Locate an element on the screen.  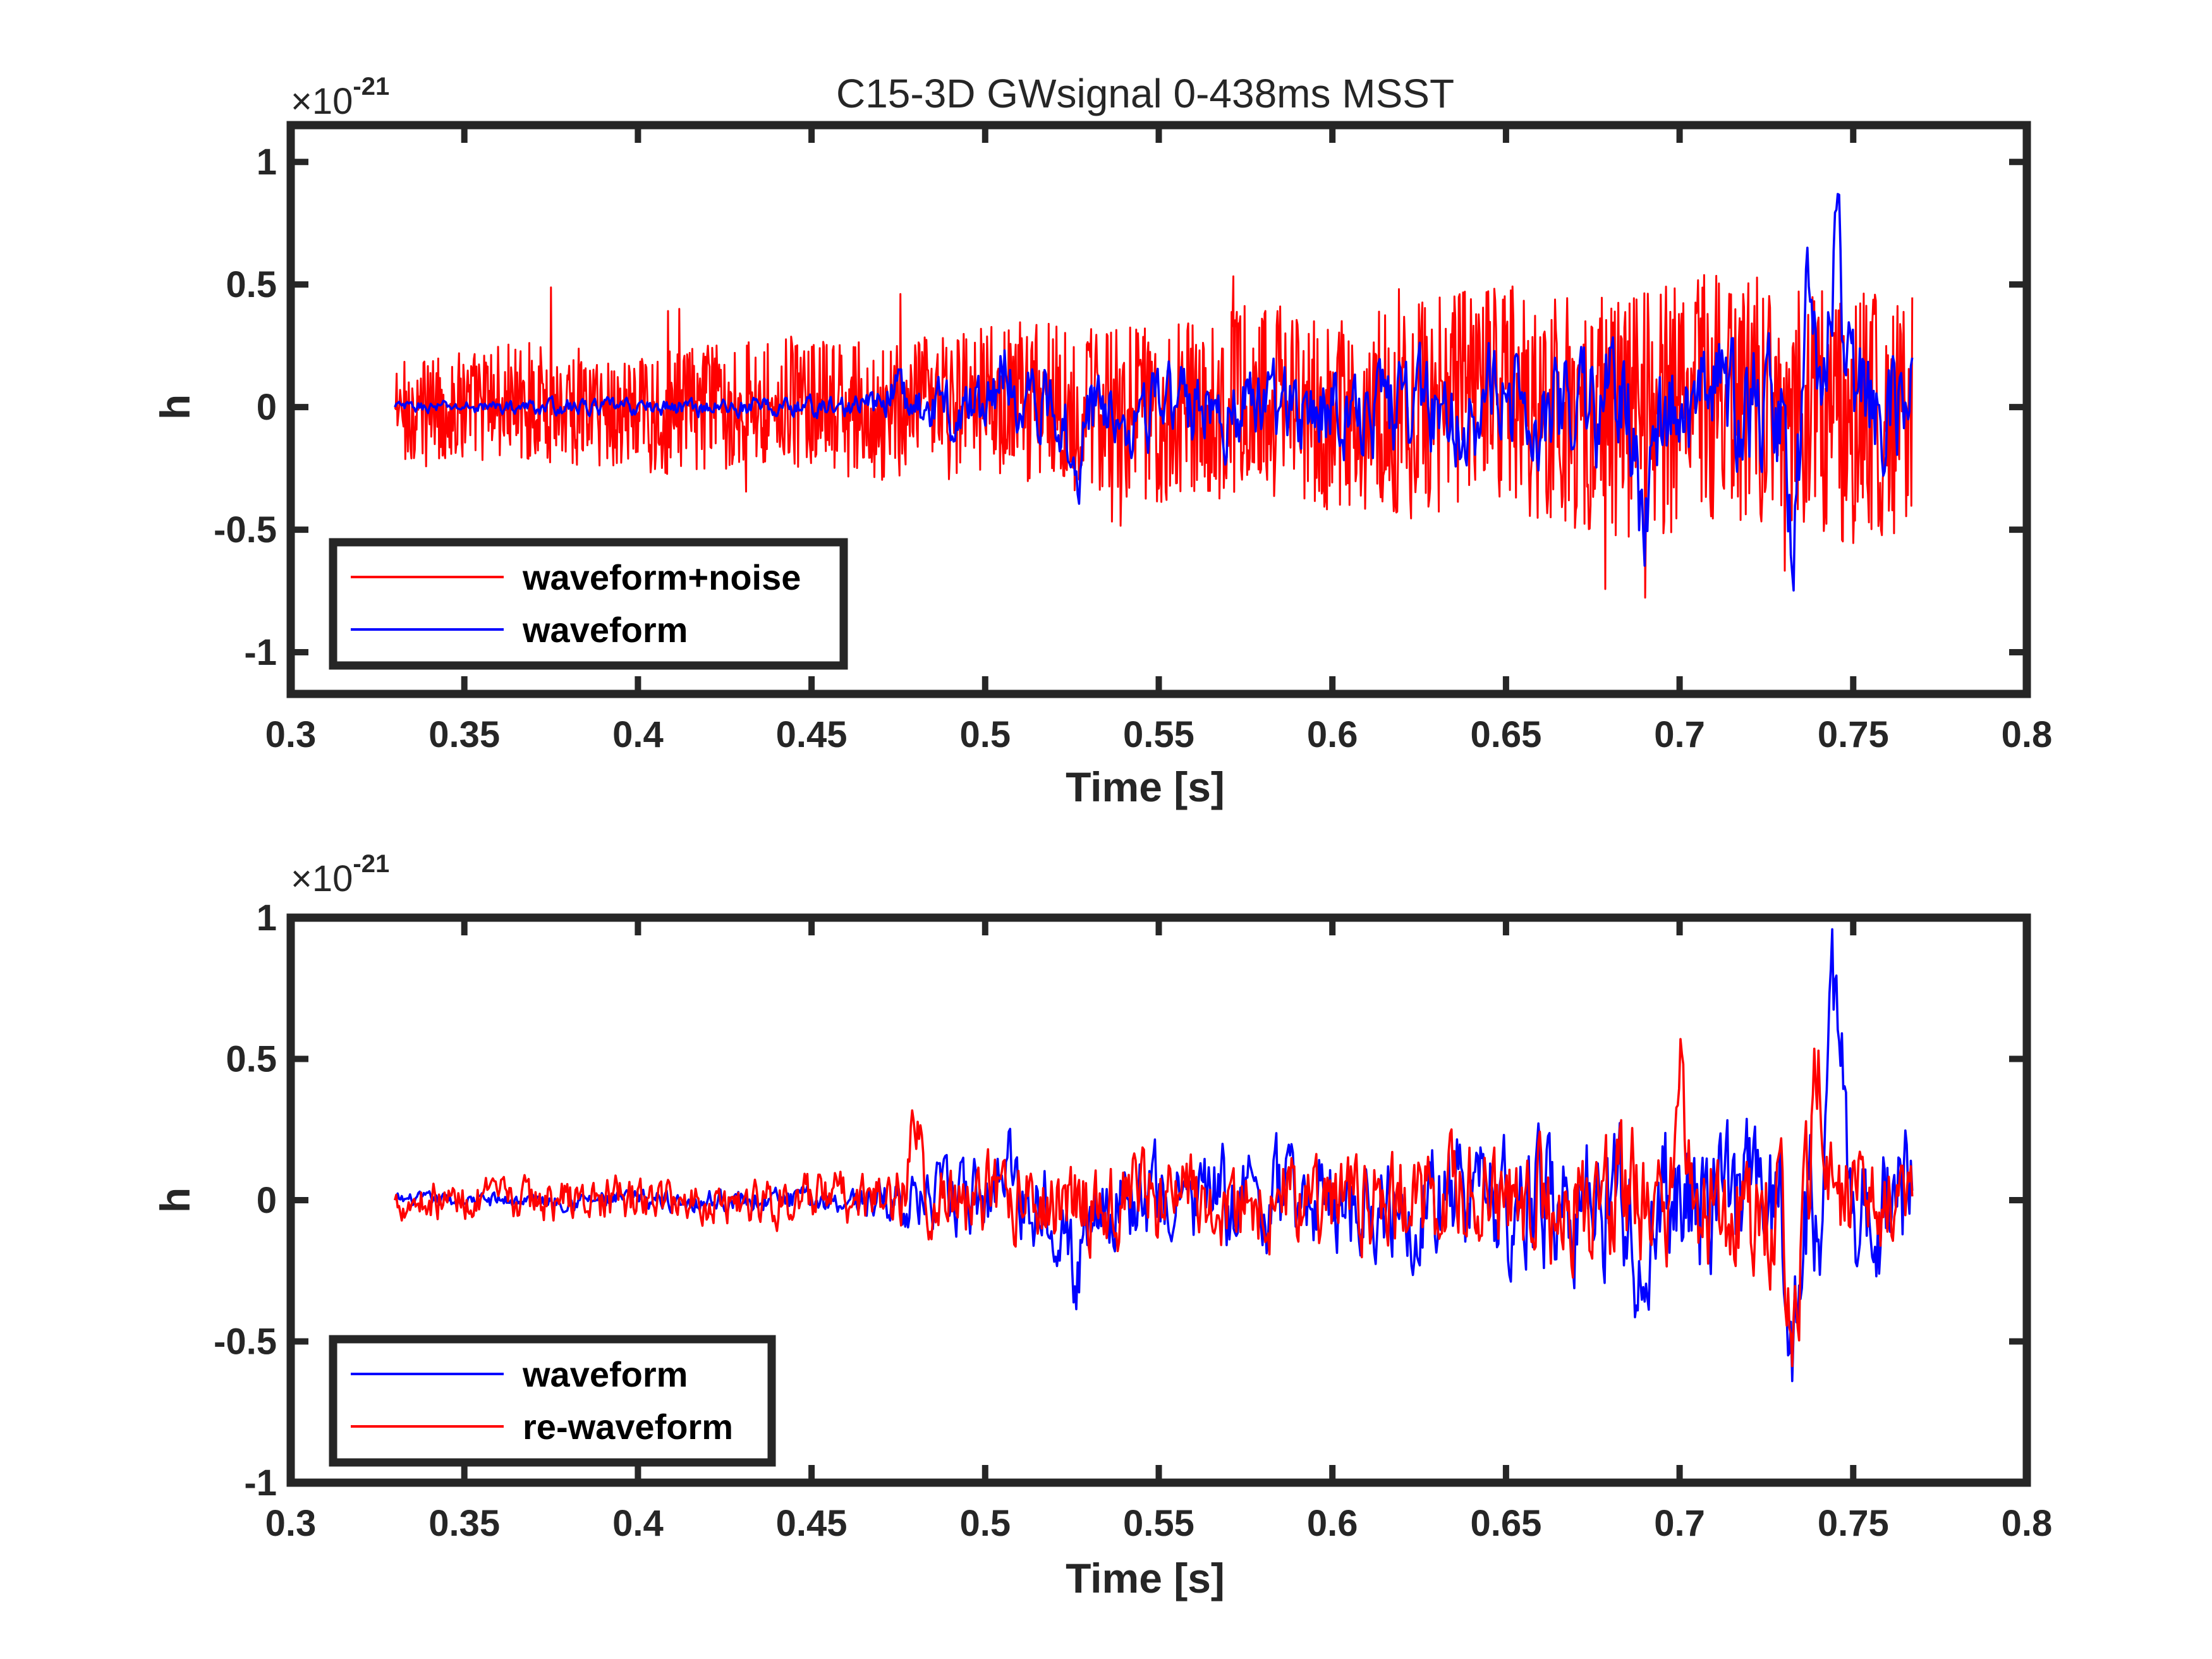
bottom-x-tick-label: 0.4 is located at coordinates (638, 1523).